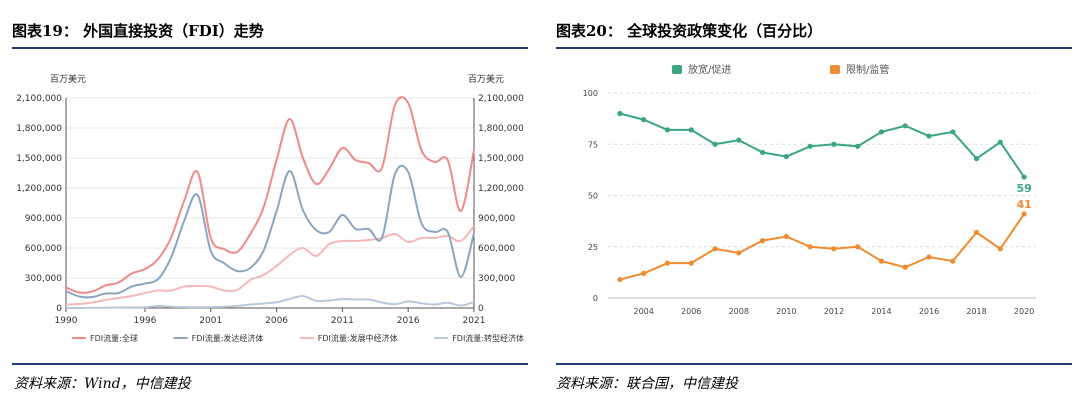  I want to click on x-tick-label: 1990, so click(66, 321).